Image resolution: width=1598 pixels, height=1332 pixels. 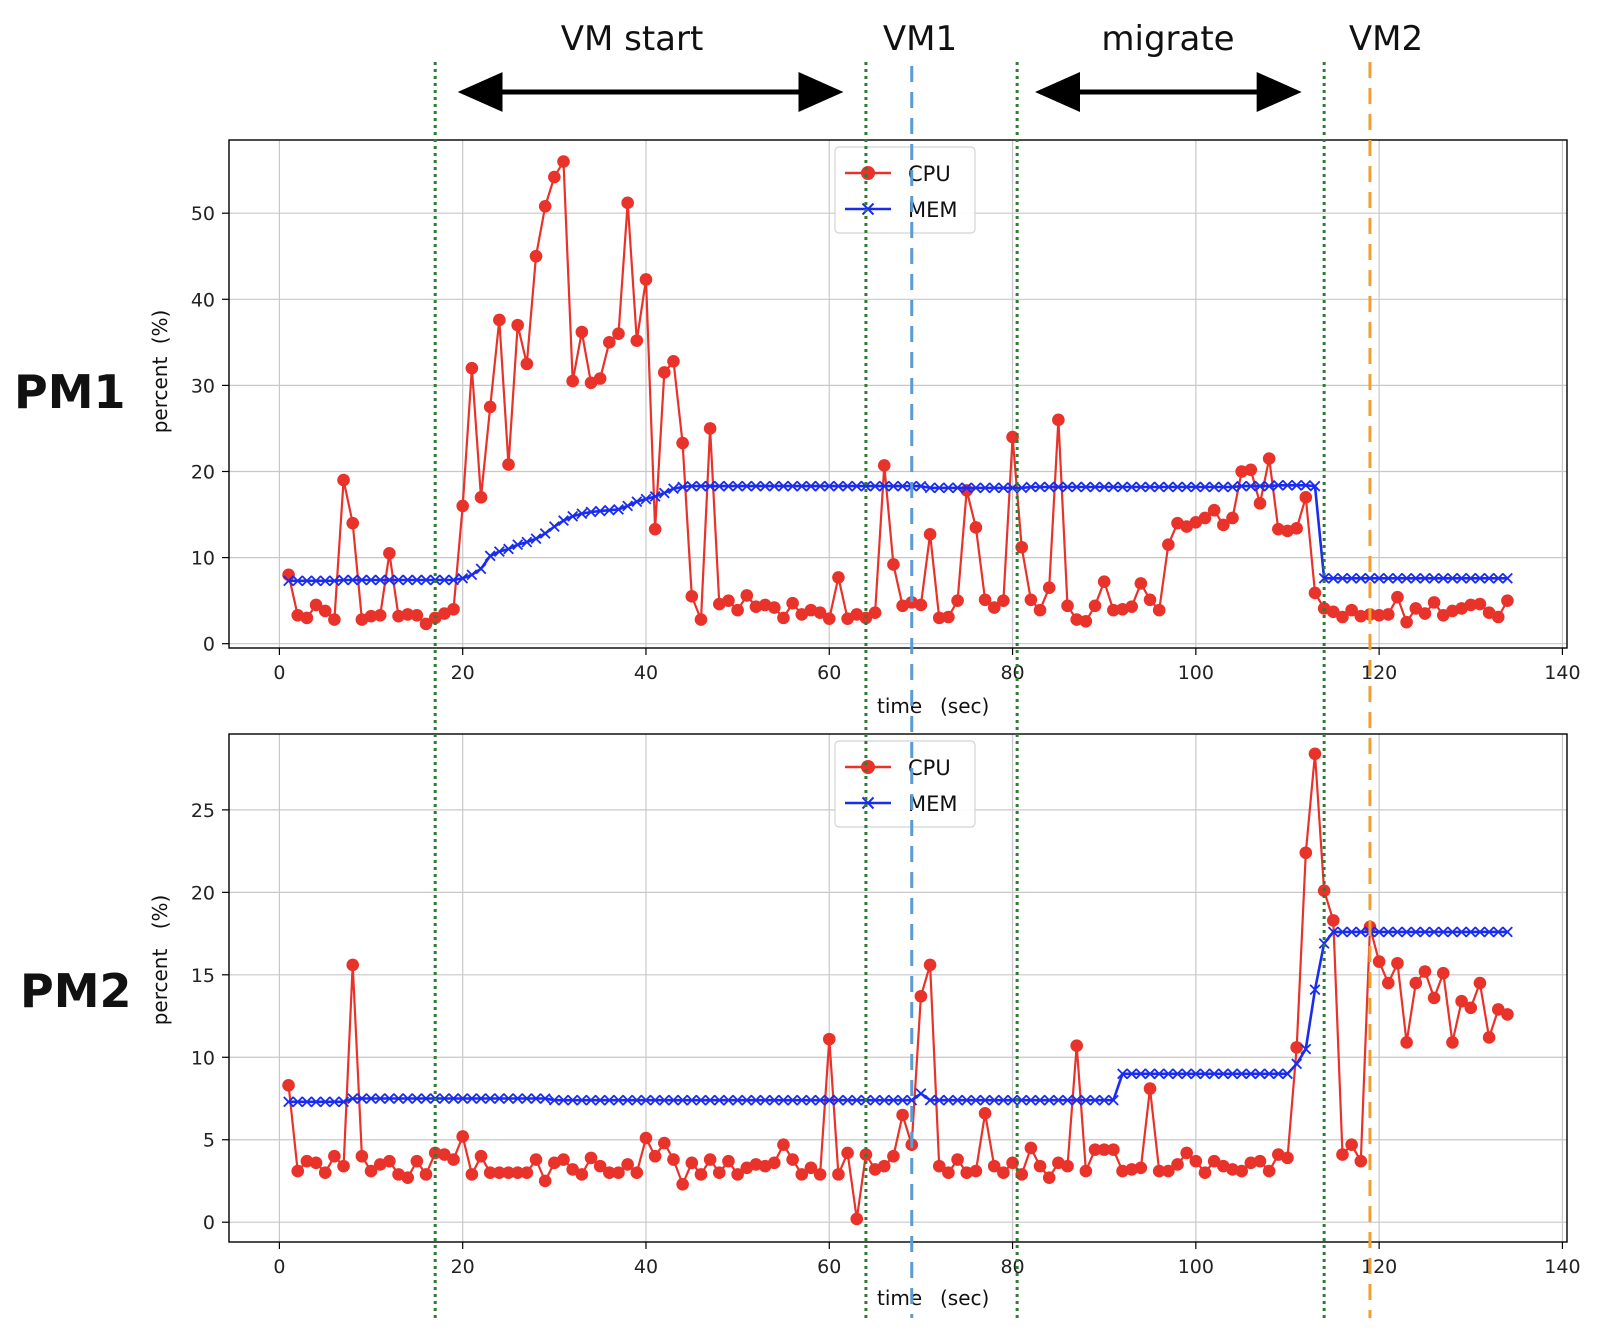 I want to click on x-tick-label: 60, so click(x=829, y=1267).